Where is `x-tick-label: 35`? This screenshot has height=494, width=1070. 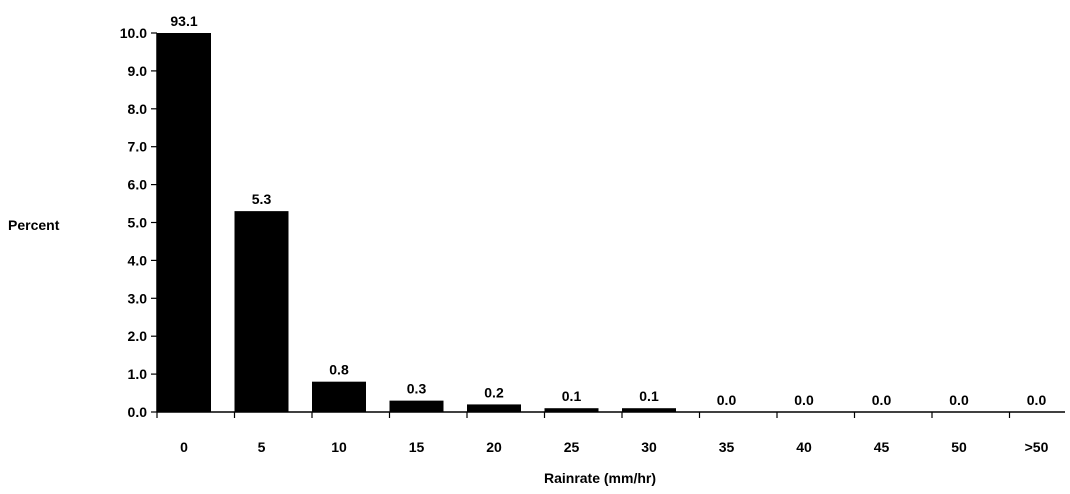
x-tick-label: 35 is located at coordinates (727, 447).